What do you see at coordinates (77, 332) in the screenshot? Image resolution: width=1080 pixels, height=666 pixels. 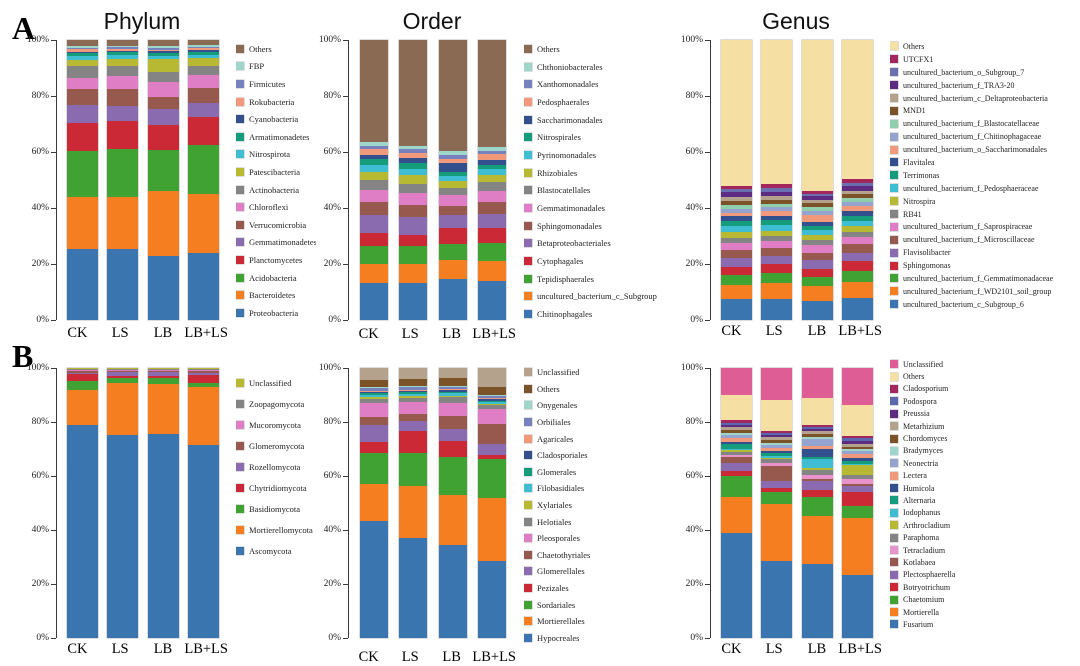 I see `x-category-label: CK` at bounding box center [77, 332].